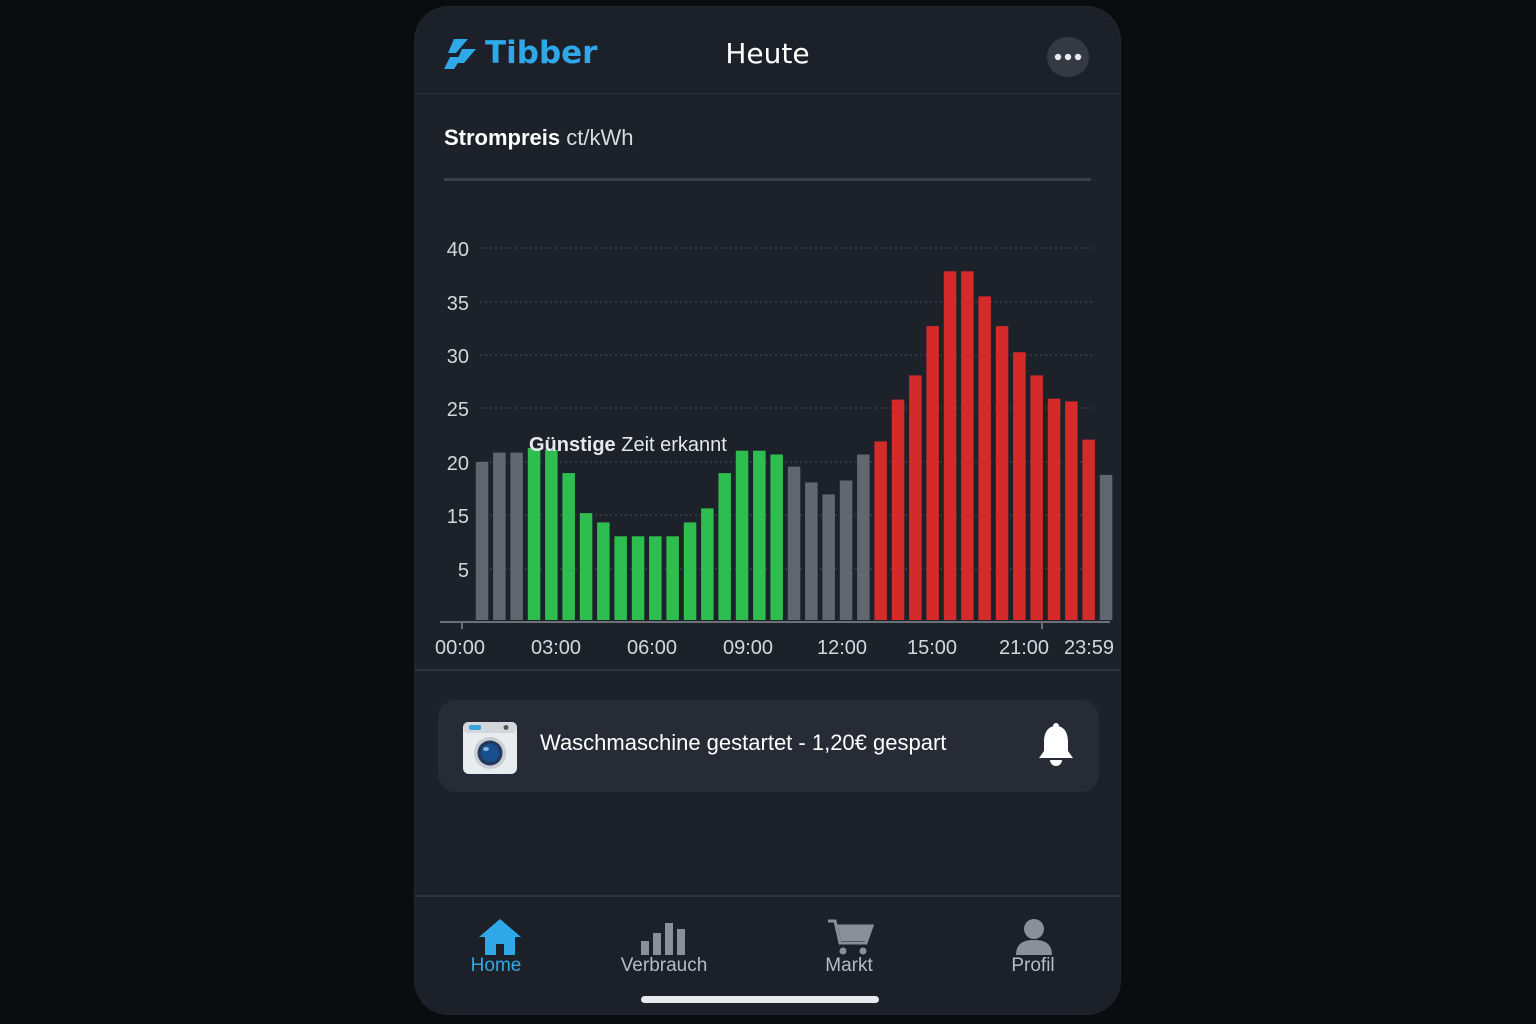  What do you see at coordinates (541, 53) in the screenshot?
I see `brand-name: Tibber` at bounding box center [541, 53].